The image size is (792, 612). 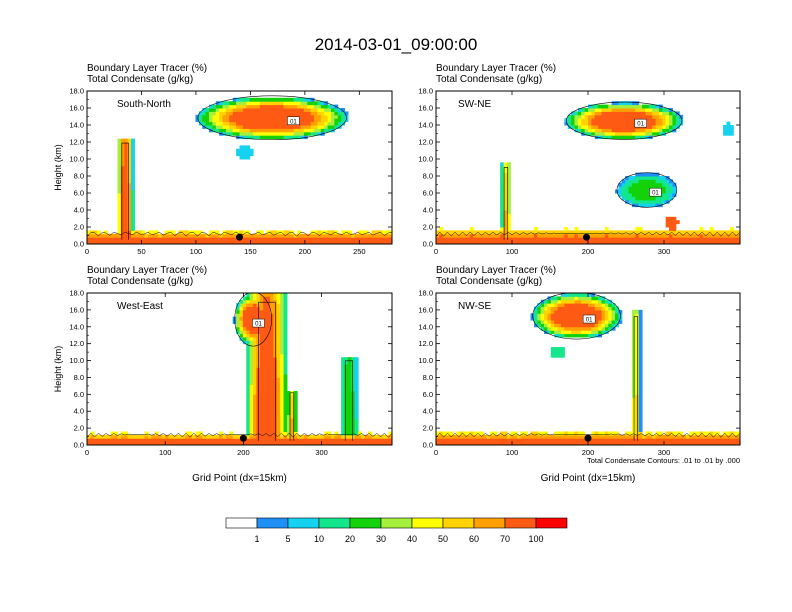 What do you see at coordinates (79, 411) in the screenshot?
I see `y-tick-label: 4.0` at bounding box center [79, 411].